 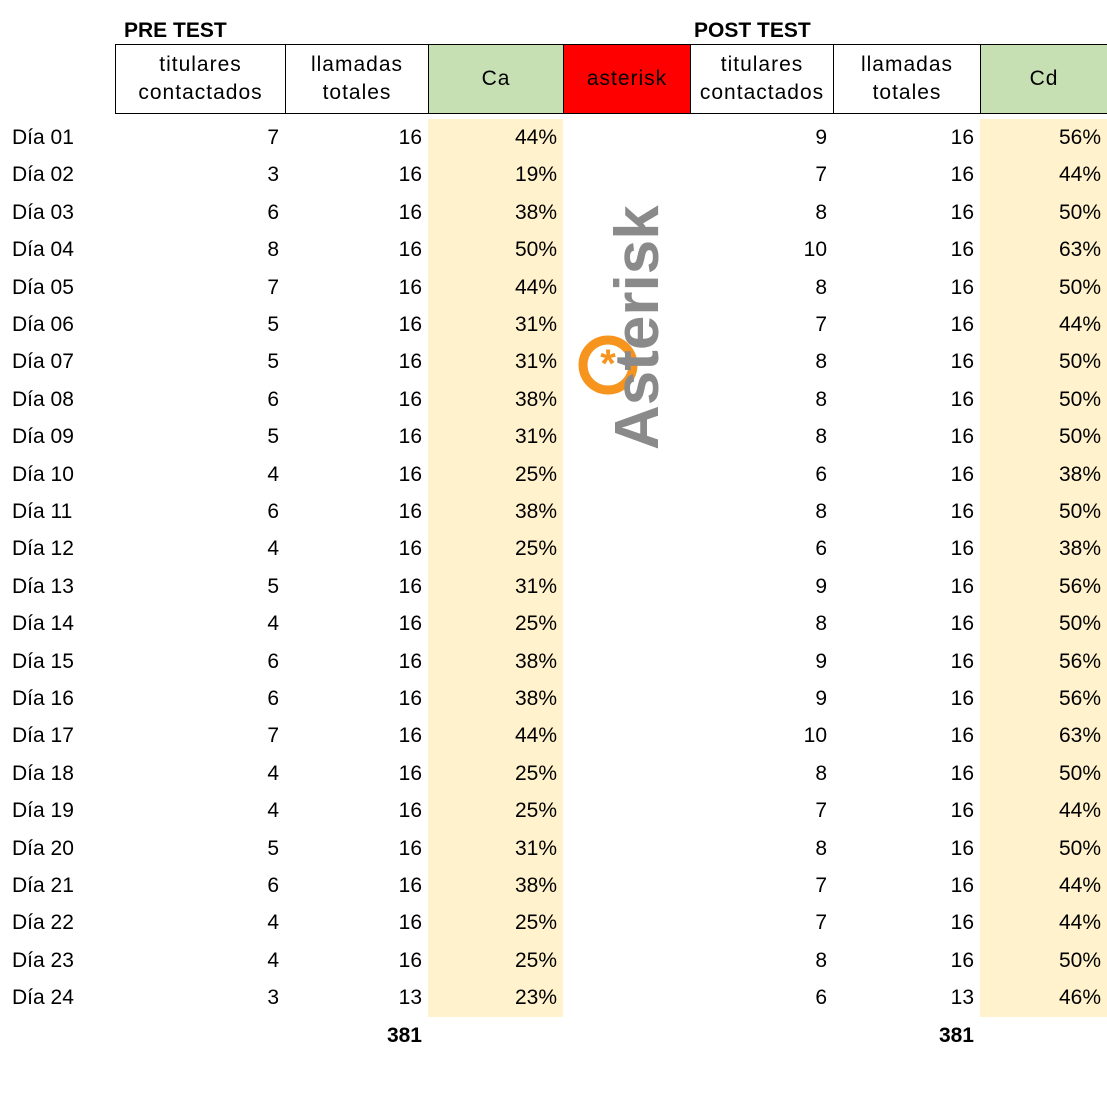 I want to click on cell: 9, so click(x=821, y=661).